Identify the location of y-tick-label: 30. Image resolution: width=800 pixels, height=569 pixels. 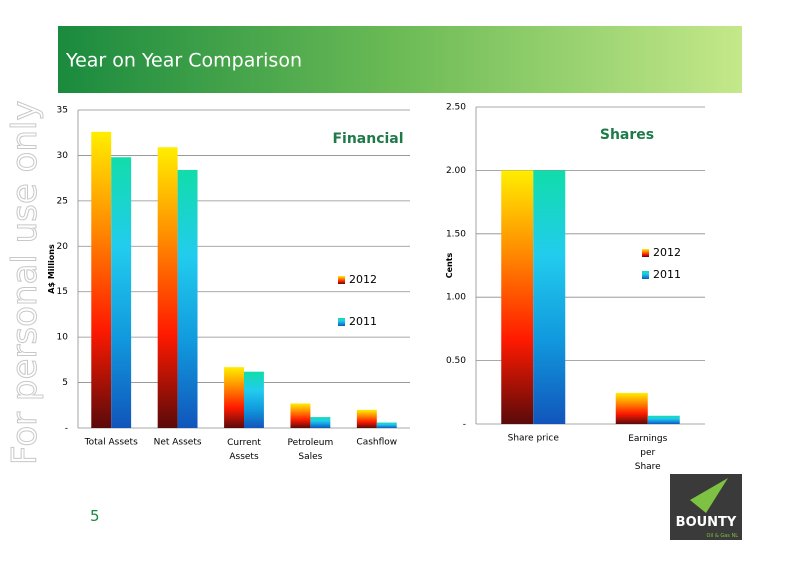
(63, 156).